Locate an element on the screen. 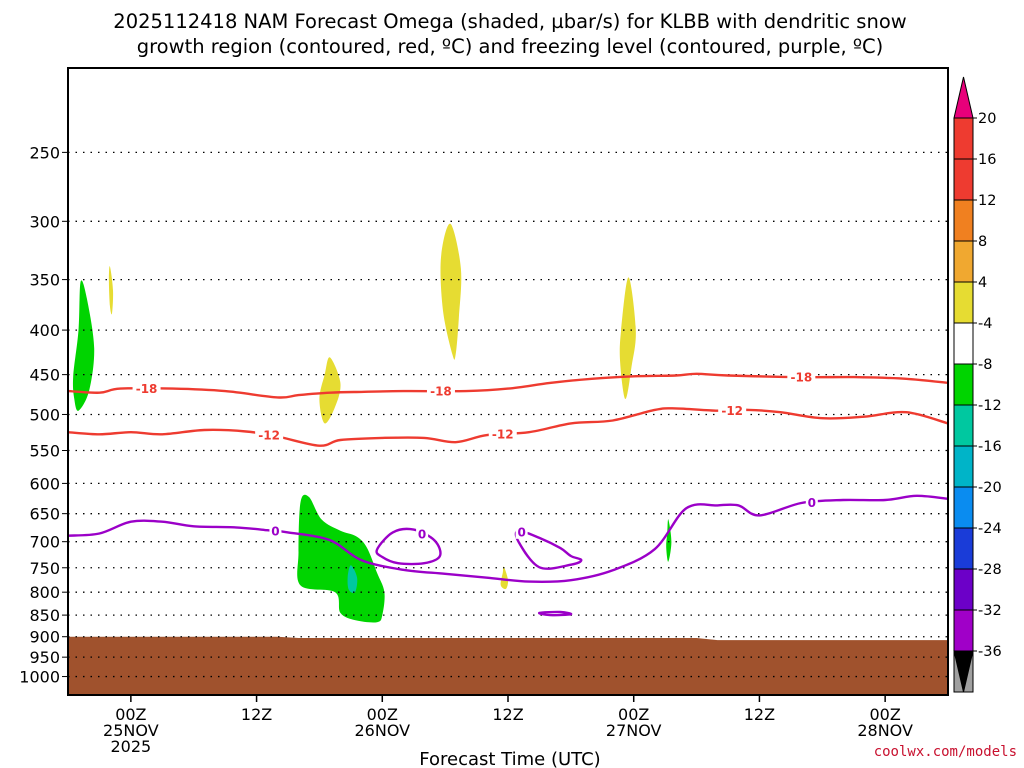 The height and width of the screenshot is (768, 1024). contour-label-2-3: -12 is located at coordinates (732, 411).